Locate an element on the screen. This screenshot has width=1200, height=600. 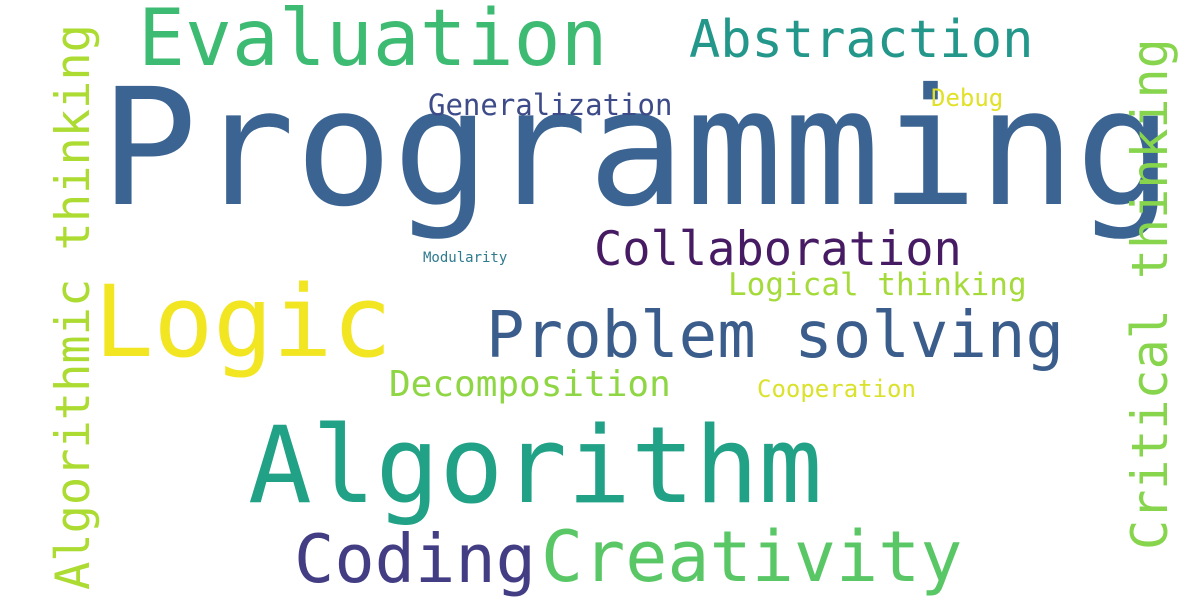
word-decomposition: Decomposition is located at coordinates (530, 384).